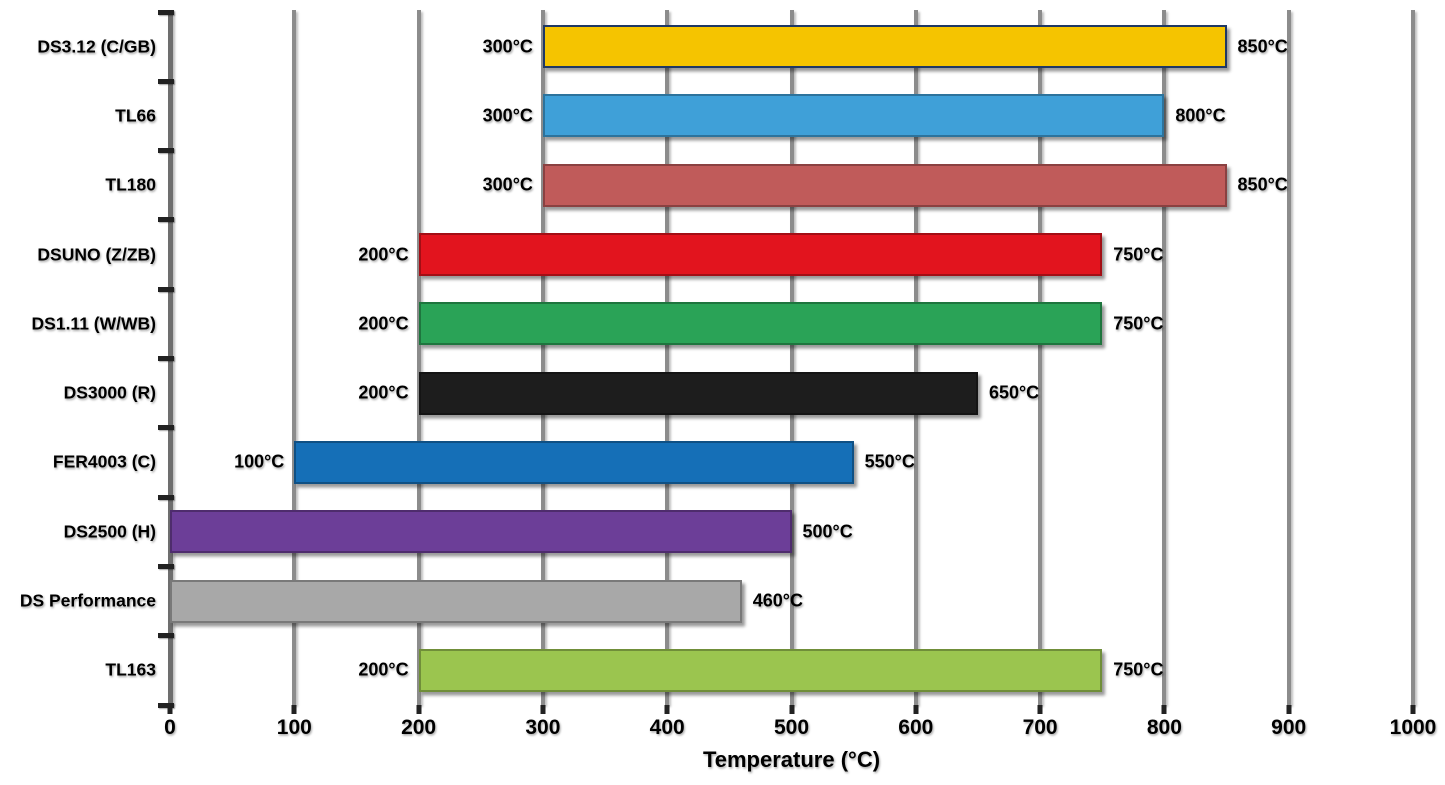  What do you see at coordinates (1014, 392) in the screenshot?
I see `bar-max-temp-label: 650°C` at bounding box center [1014, 392].